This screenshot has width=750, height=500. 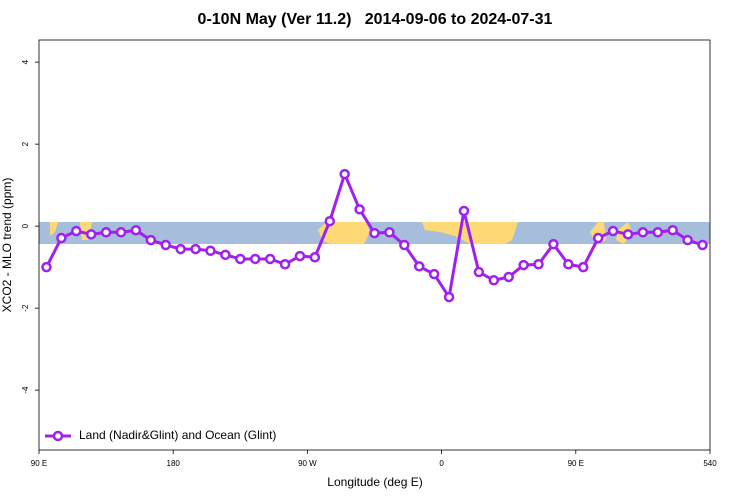 I want to click on legend-entry: Land (Nadir&Glint) and Ocean (Glint), so click(x=160, y=435).